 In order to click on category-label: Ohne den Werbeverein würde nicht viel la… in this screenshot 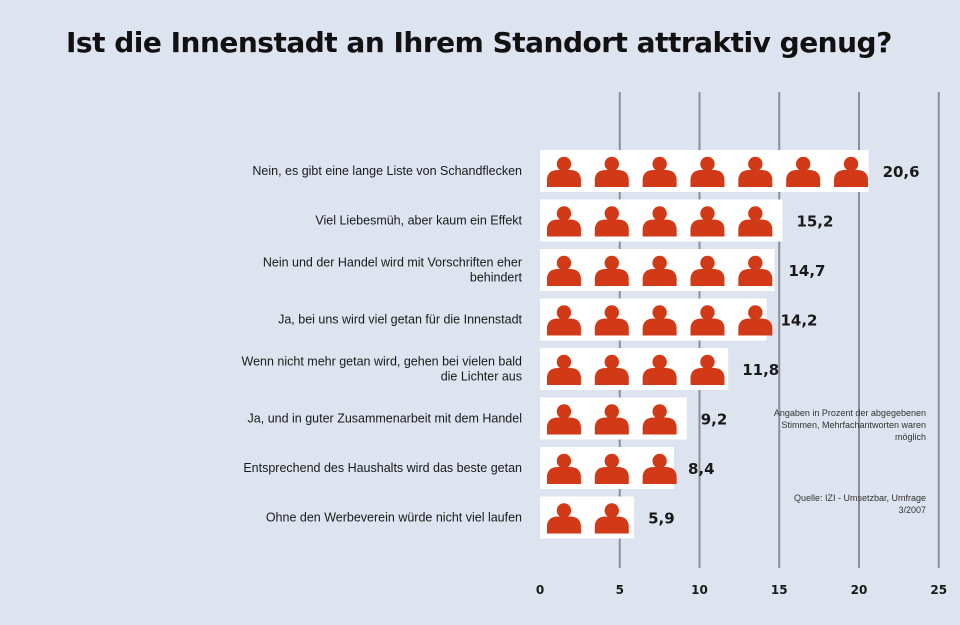, I will do `click(394, 518)`.